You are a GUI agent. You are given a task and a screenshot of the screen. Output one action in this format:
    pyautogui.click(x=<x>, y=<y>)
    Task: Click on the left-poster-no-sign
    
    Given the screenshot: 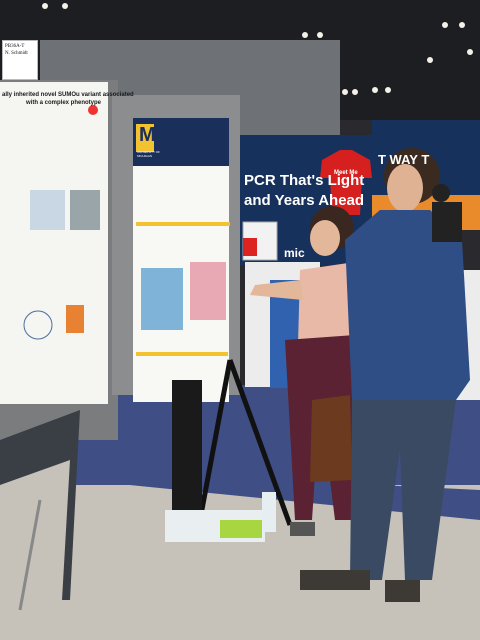 What is the action you would take?
    pyautogui.click(x=93, y=110)
    